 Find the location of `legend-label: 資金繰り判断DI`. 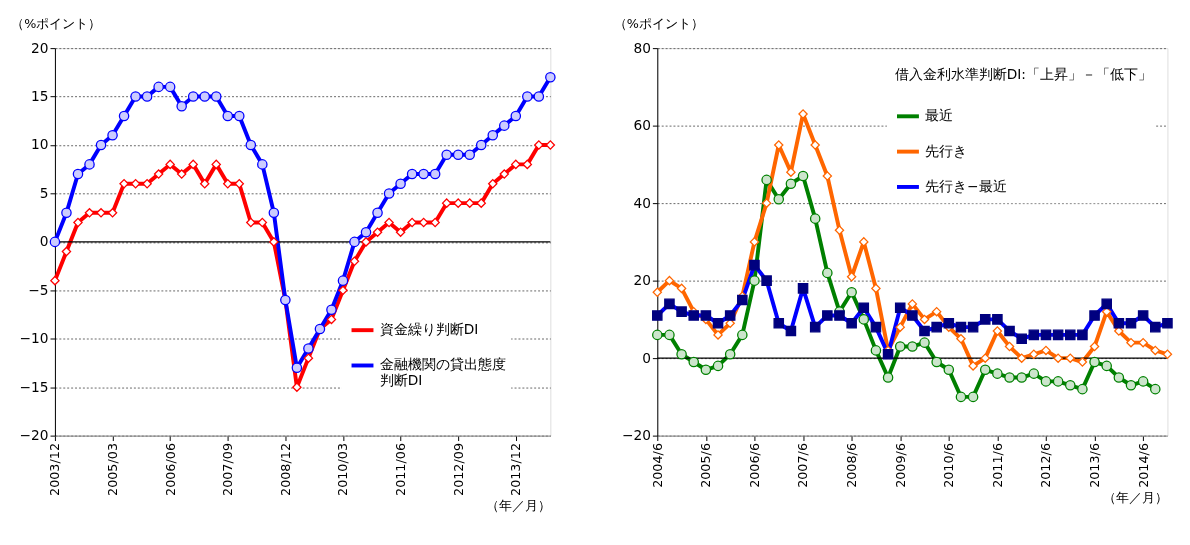

legend-label: 資金繰り判断DI is located at coordinates (429, 329).